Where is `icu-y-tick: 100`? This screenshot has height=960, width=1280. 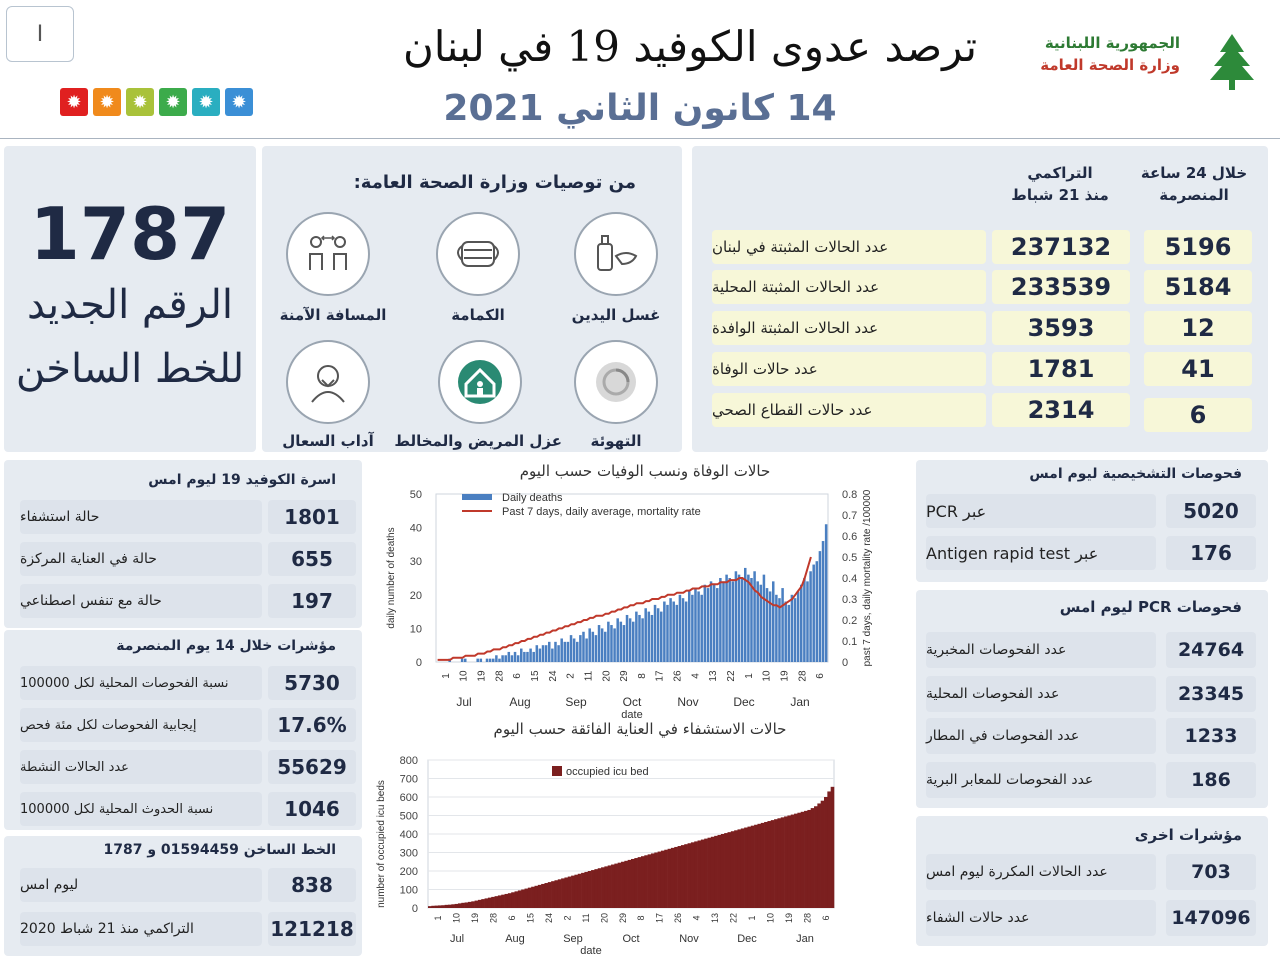
icu-y-tick: 100 is located at coordinates (409, 891).